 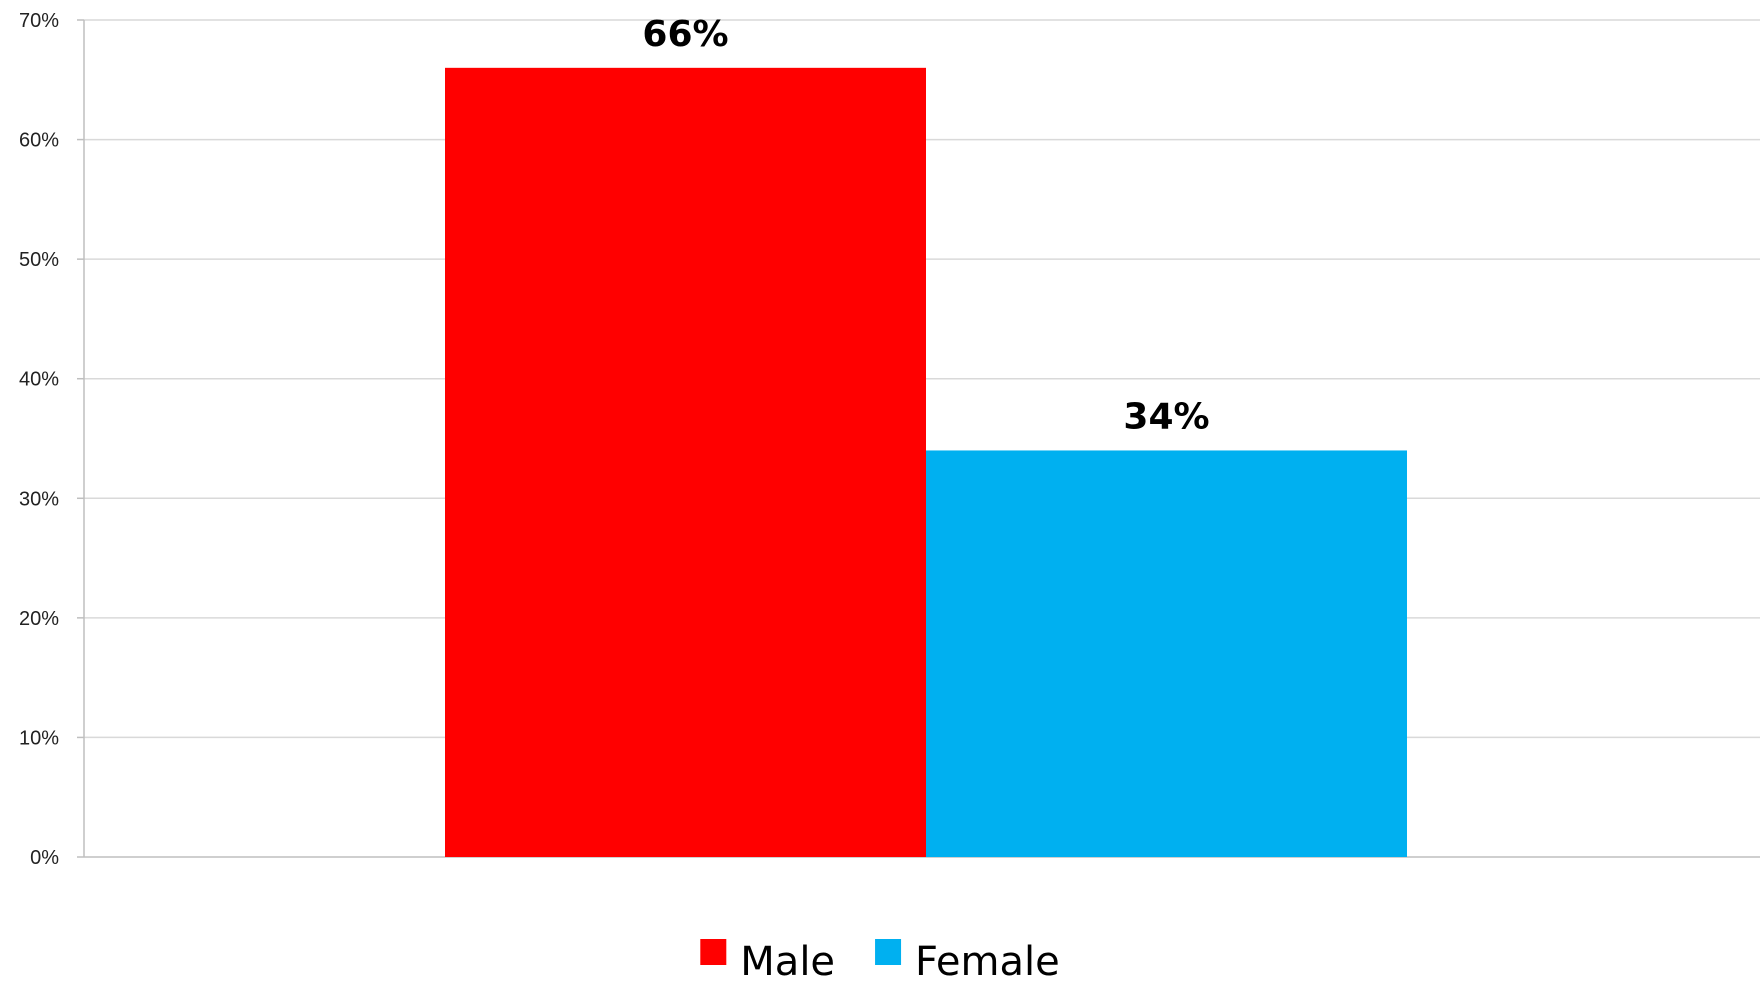 I want to click on y-tick-label: 40%, so click(x=39, y=380).